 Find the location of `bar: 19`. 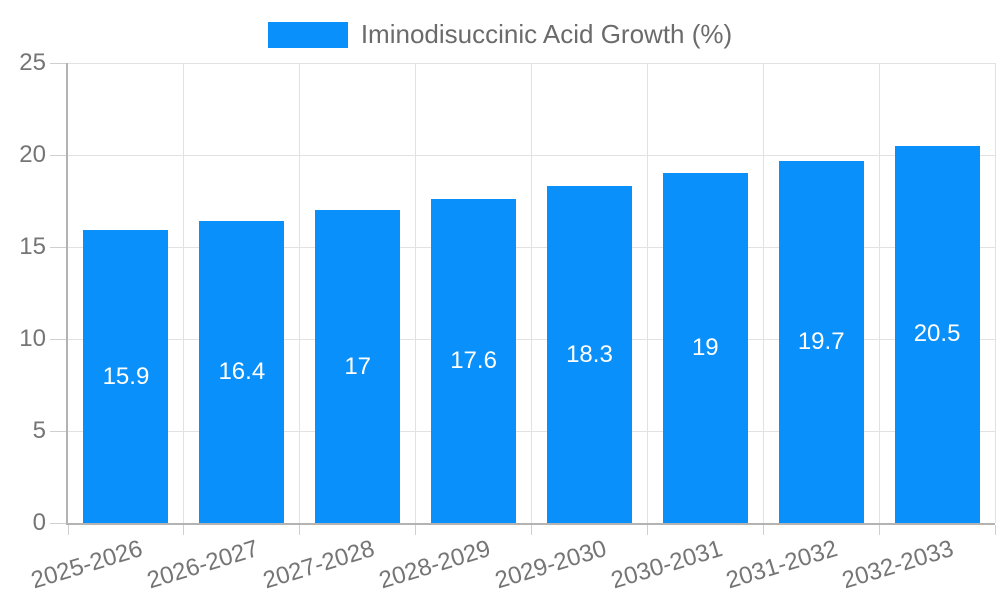

bar: 19 is located at coordinates (705, 348).